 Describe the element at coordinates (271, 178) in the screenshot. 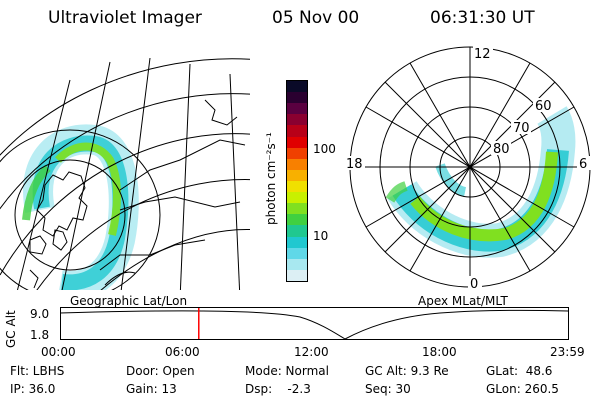

I see `colorbar-unit-label: photon cm⁻²s⁻¹` at that location.